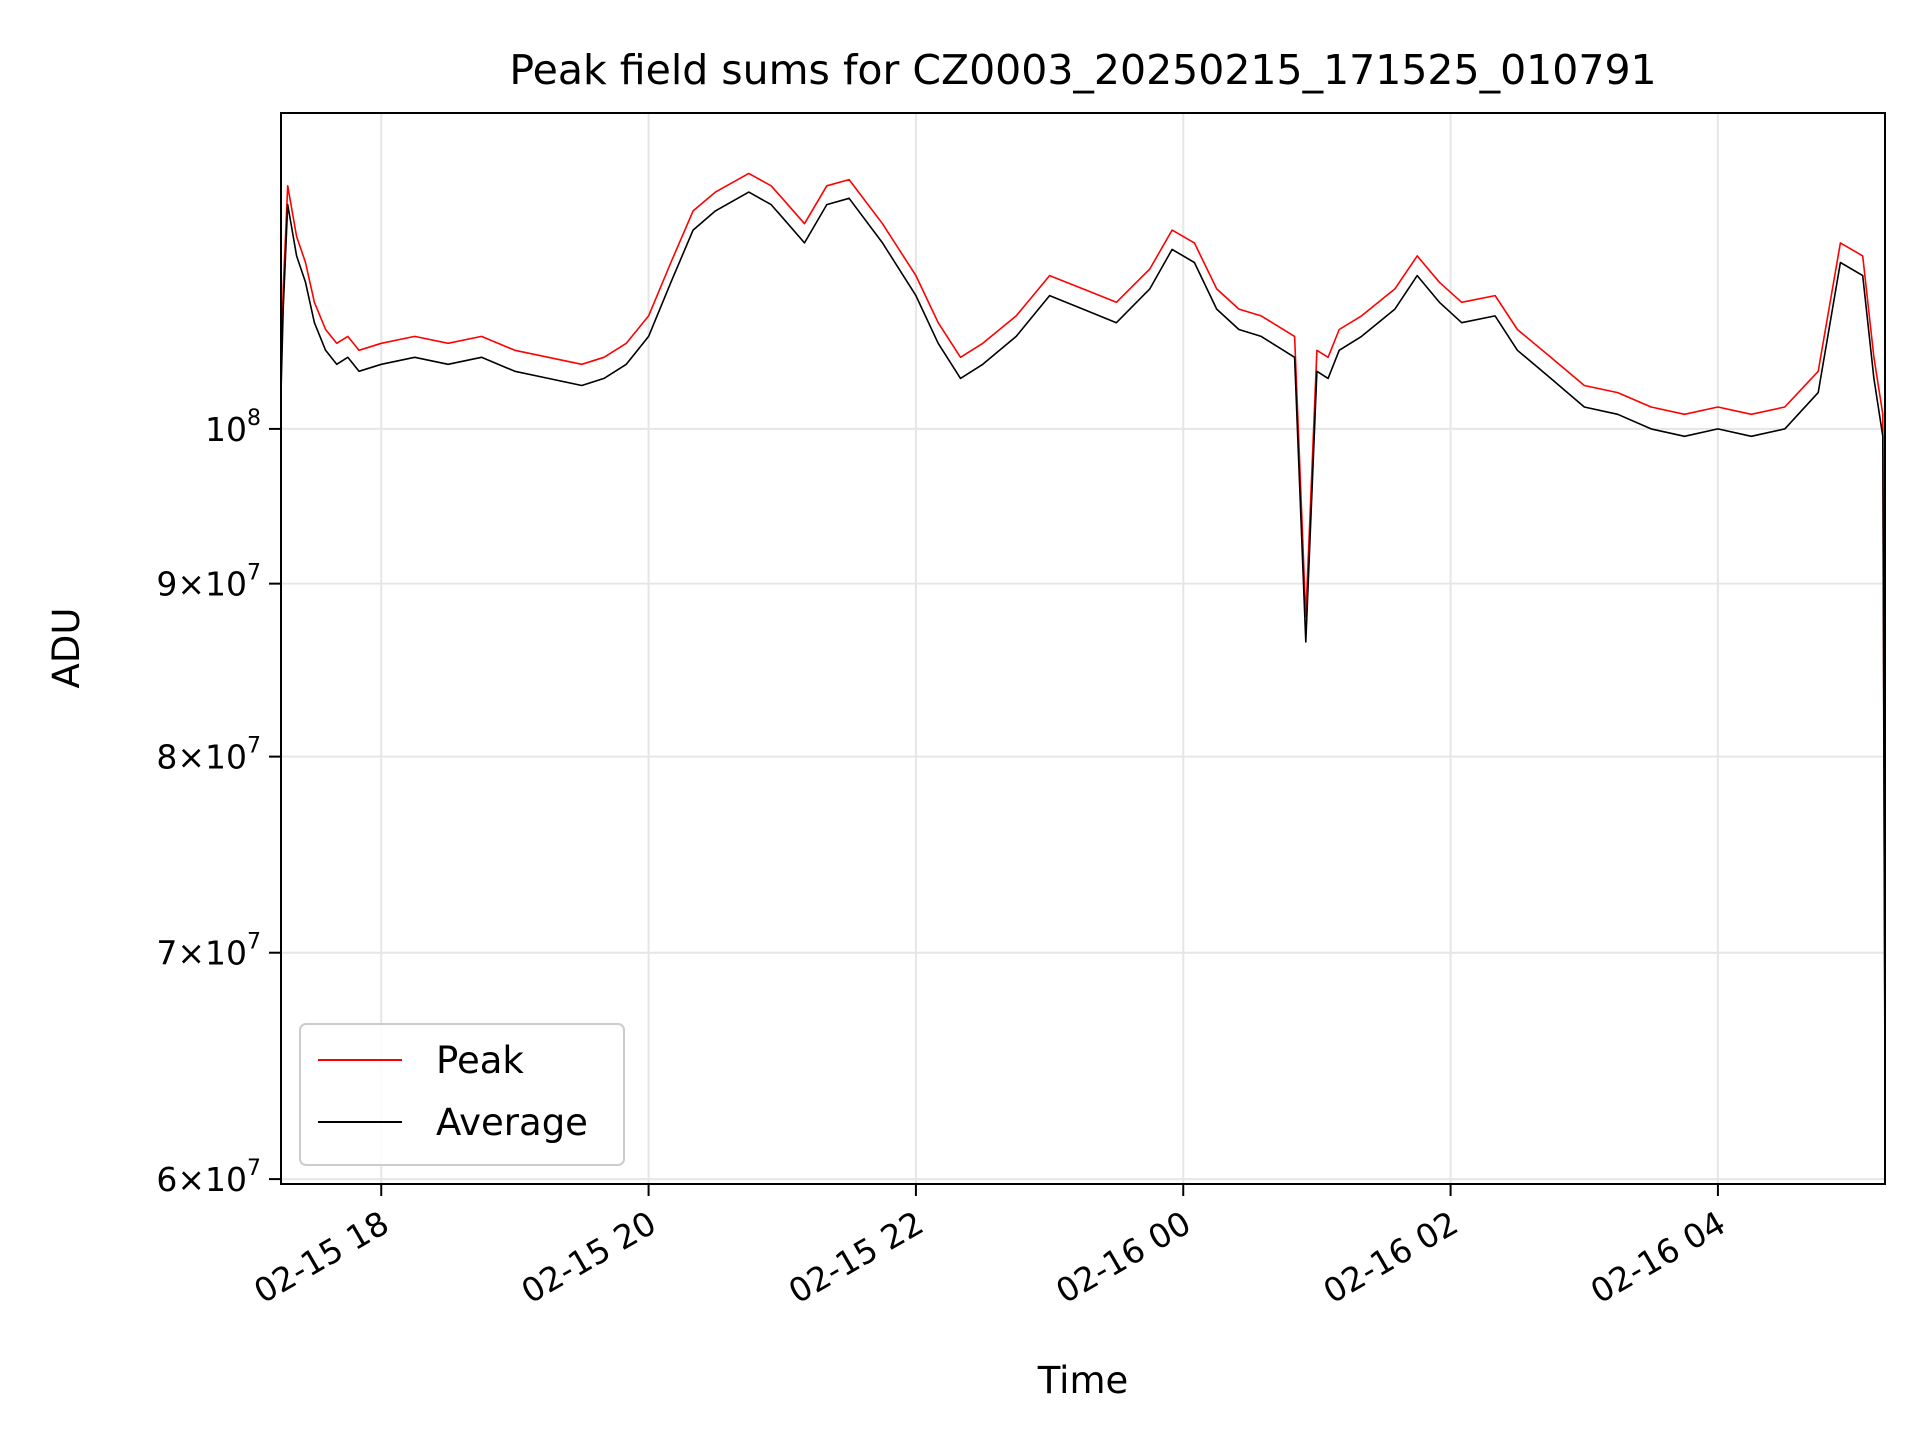 The width and height of the screenshot is (1920, 1440). What do you see at coordinates (208, 582) in the screenshot?
I see `y-tick-label: 9×107` at bounding box center [208, 582].